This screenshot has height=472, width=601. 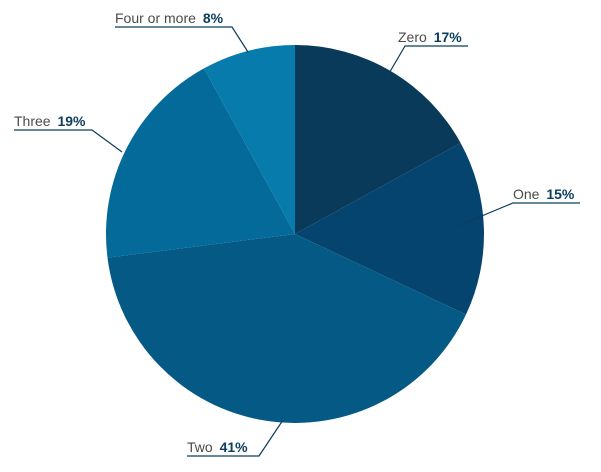 What do you see at coordinates (200, 163) in the screenshot?
I see `pie-slice-three` at bounding box center [200, 163].